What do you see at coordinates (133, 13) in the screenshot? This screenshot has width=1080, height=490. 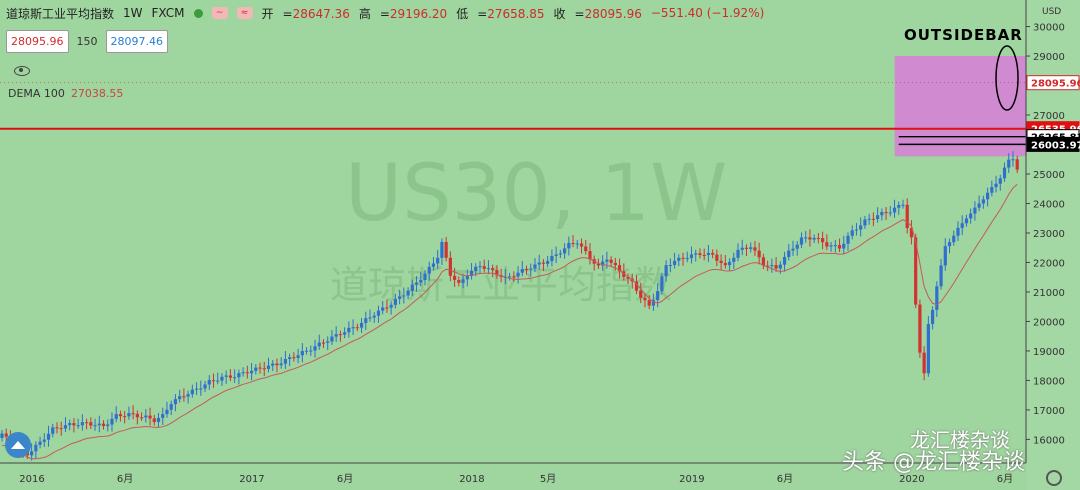 I see `interval-label: 1W` at bounding box center [133, 13].